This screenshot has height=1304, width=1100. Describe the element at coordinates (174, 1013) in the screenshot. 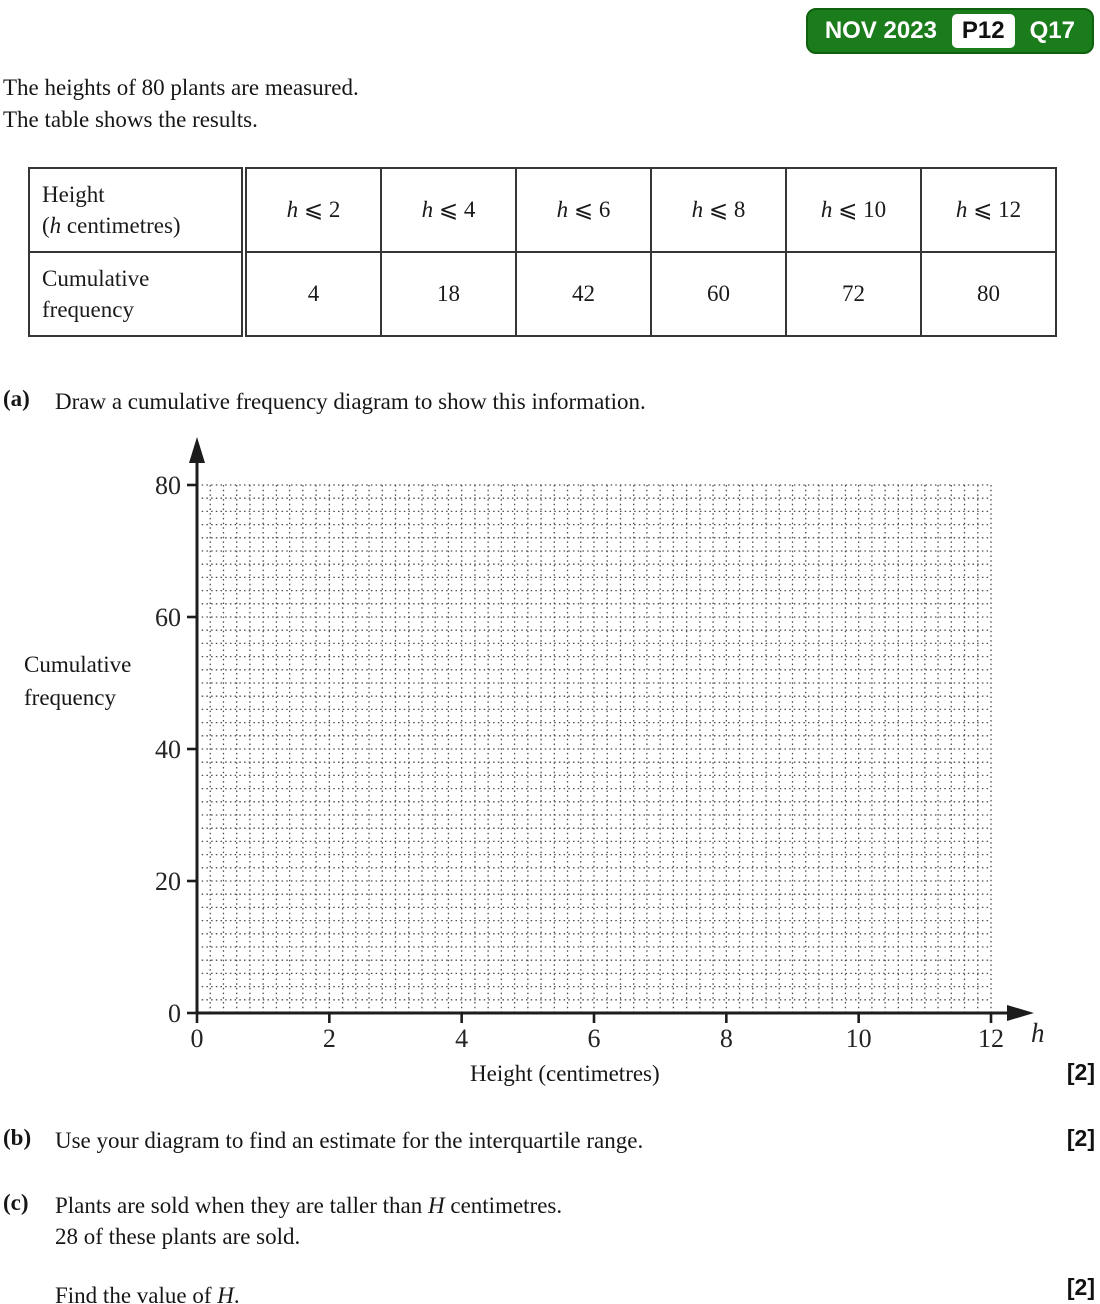

I see `y-tick-label: 0` at that location.